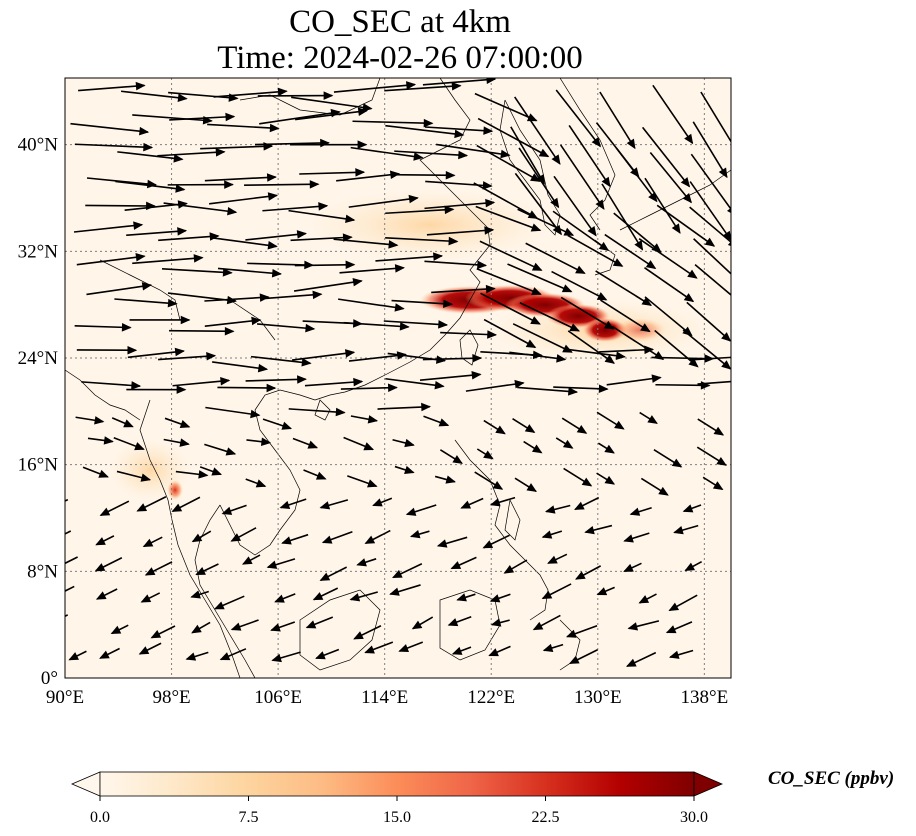 This screenshot has height=836, width=916. What do you see at coordinates (387, 697) in the screenshot?
I see `lon-tick-labels: 90°E 98°E 106°E 114°E 122°E 130°E 138°E` at bounding box center [387, 697].